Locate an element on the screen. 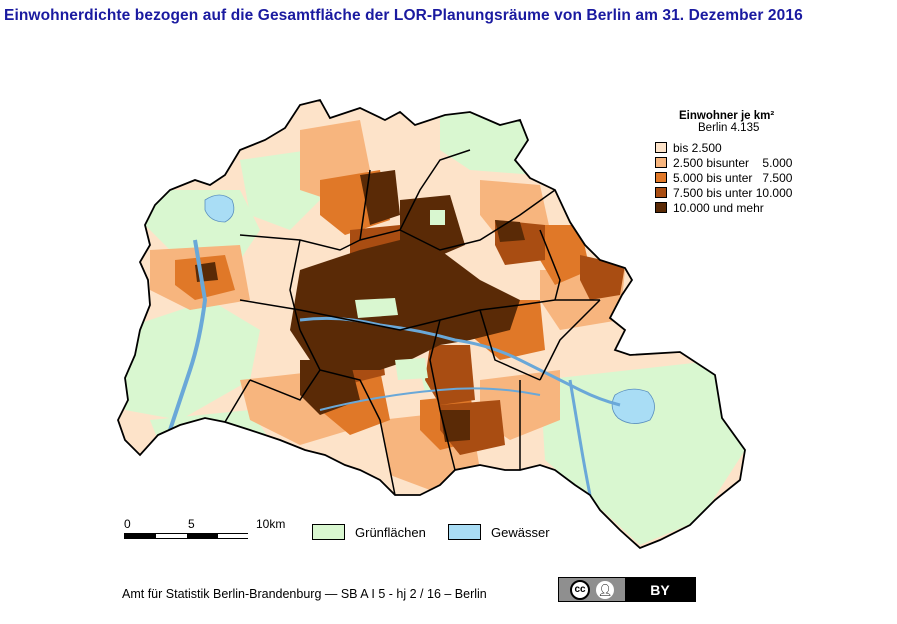 Image resolution: width=897 pixels, height=624 pixels. scale-label-10: 10km is located at coordinates (271, 524).